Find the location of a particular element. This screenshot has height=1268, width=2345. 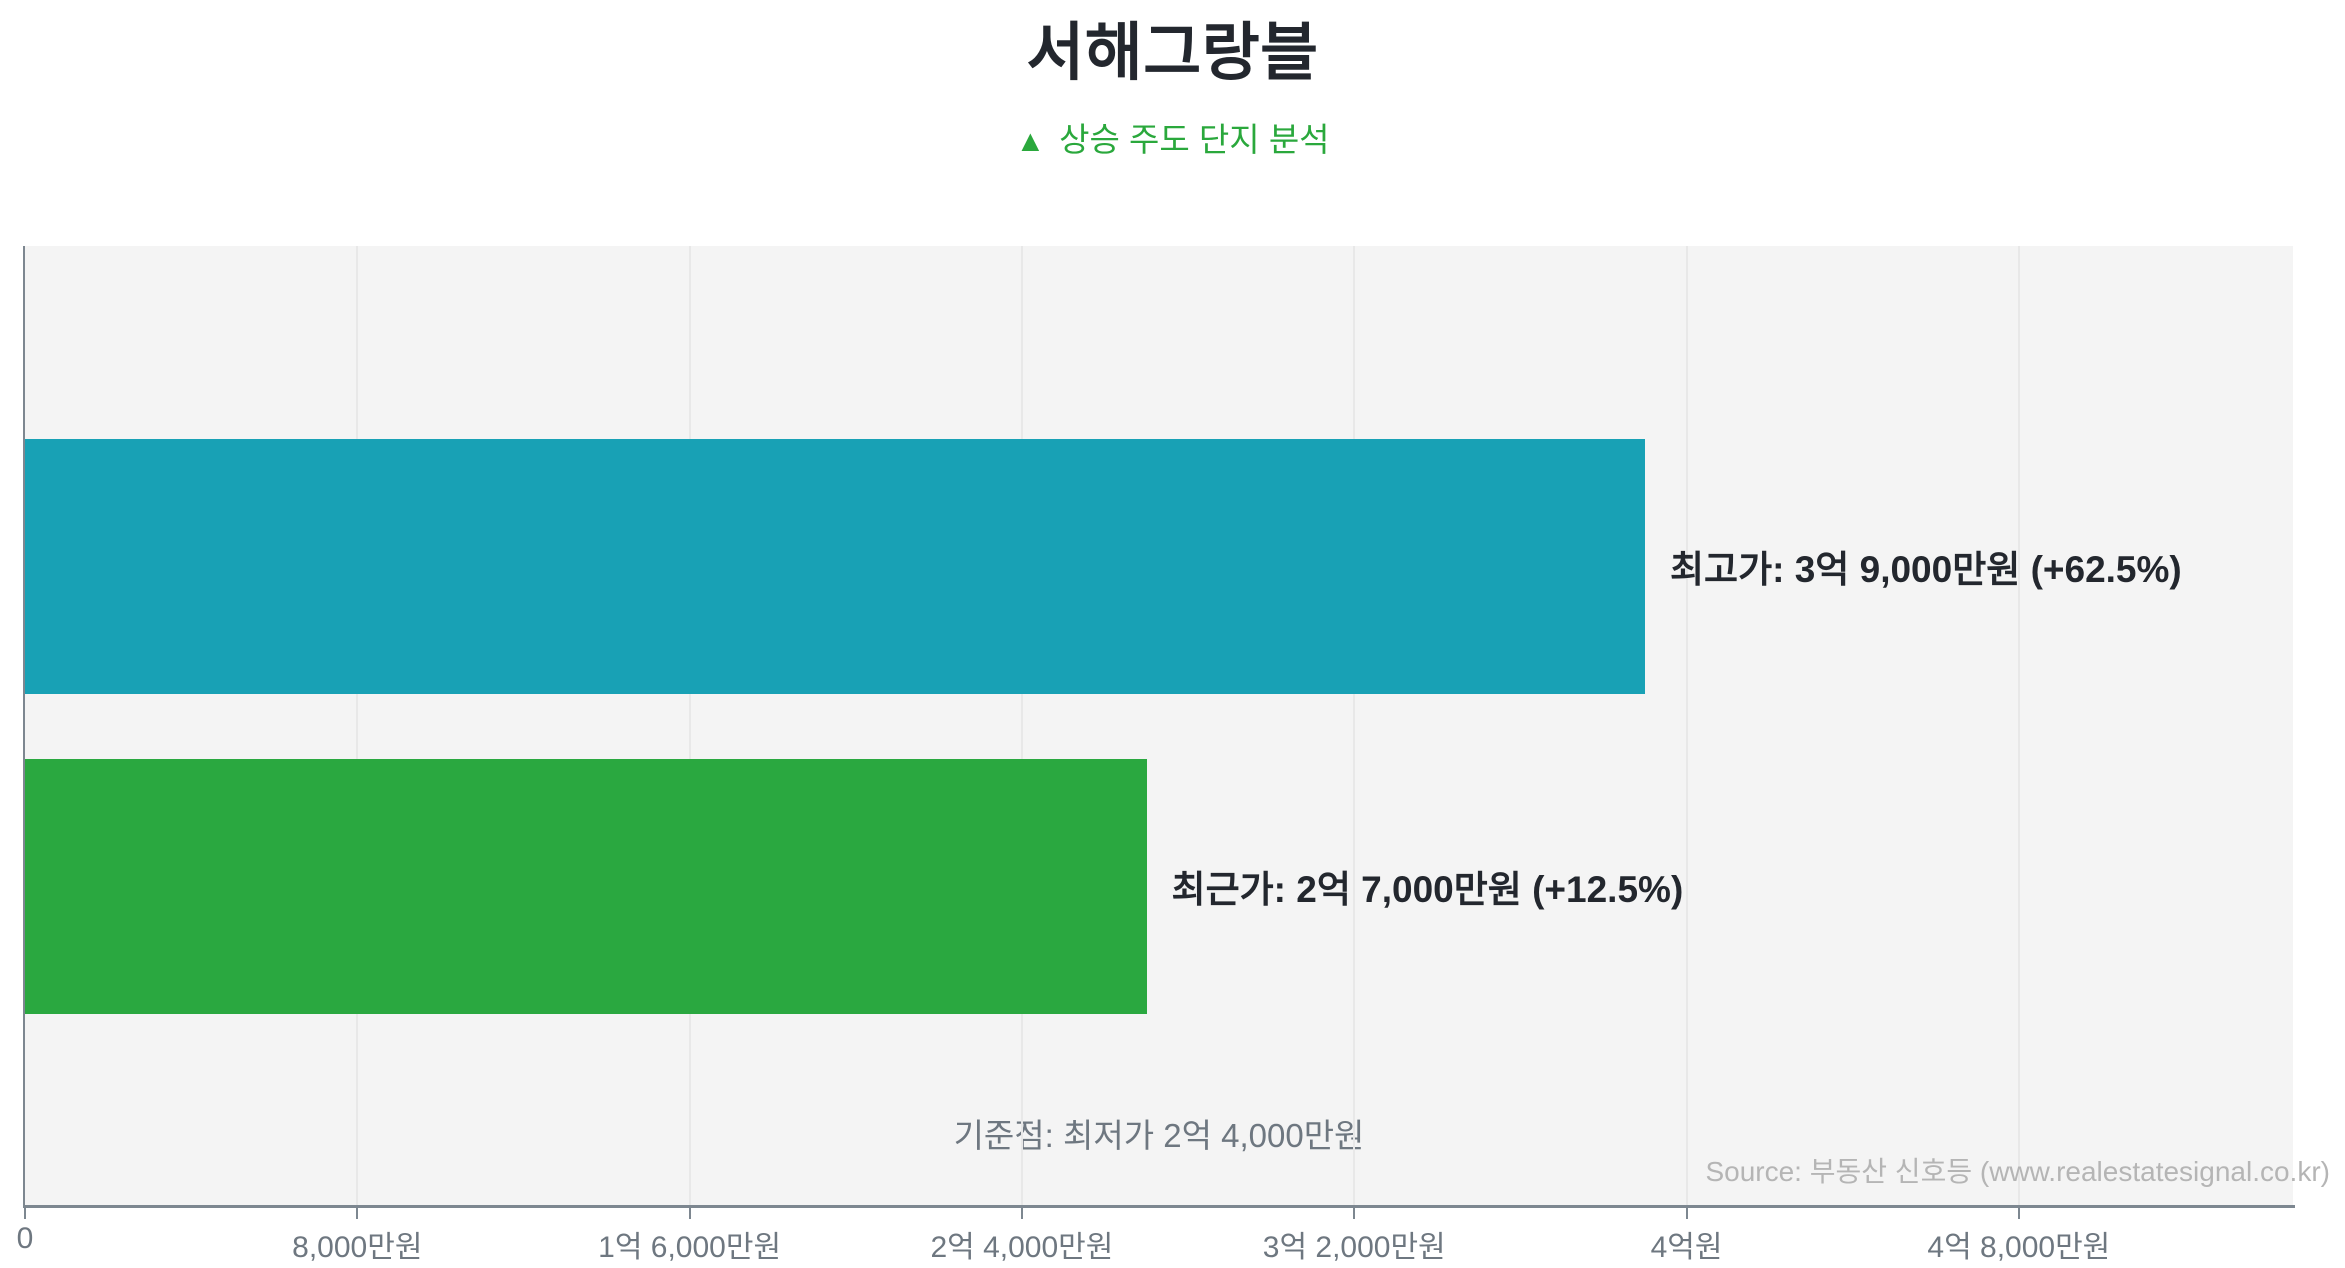

bar-high-price is located at coordinates (835, 566).